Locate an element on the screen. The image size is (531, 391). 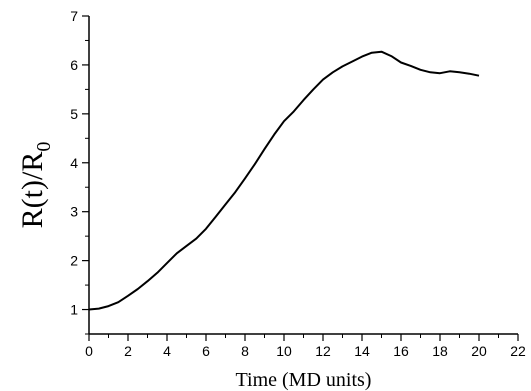
y-axis-title: R(t)/R0 is located at coordinates (35, 185).